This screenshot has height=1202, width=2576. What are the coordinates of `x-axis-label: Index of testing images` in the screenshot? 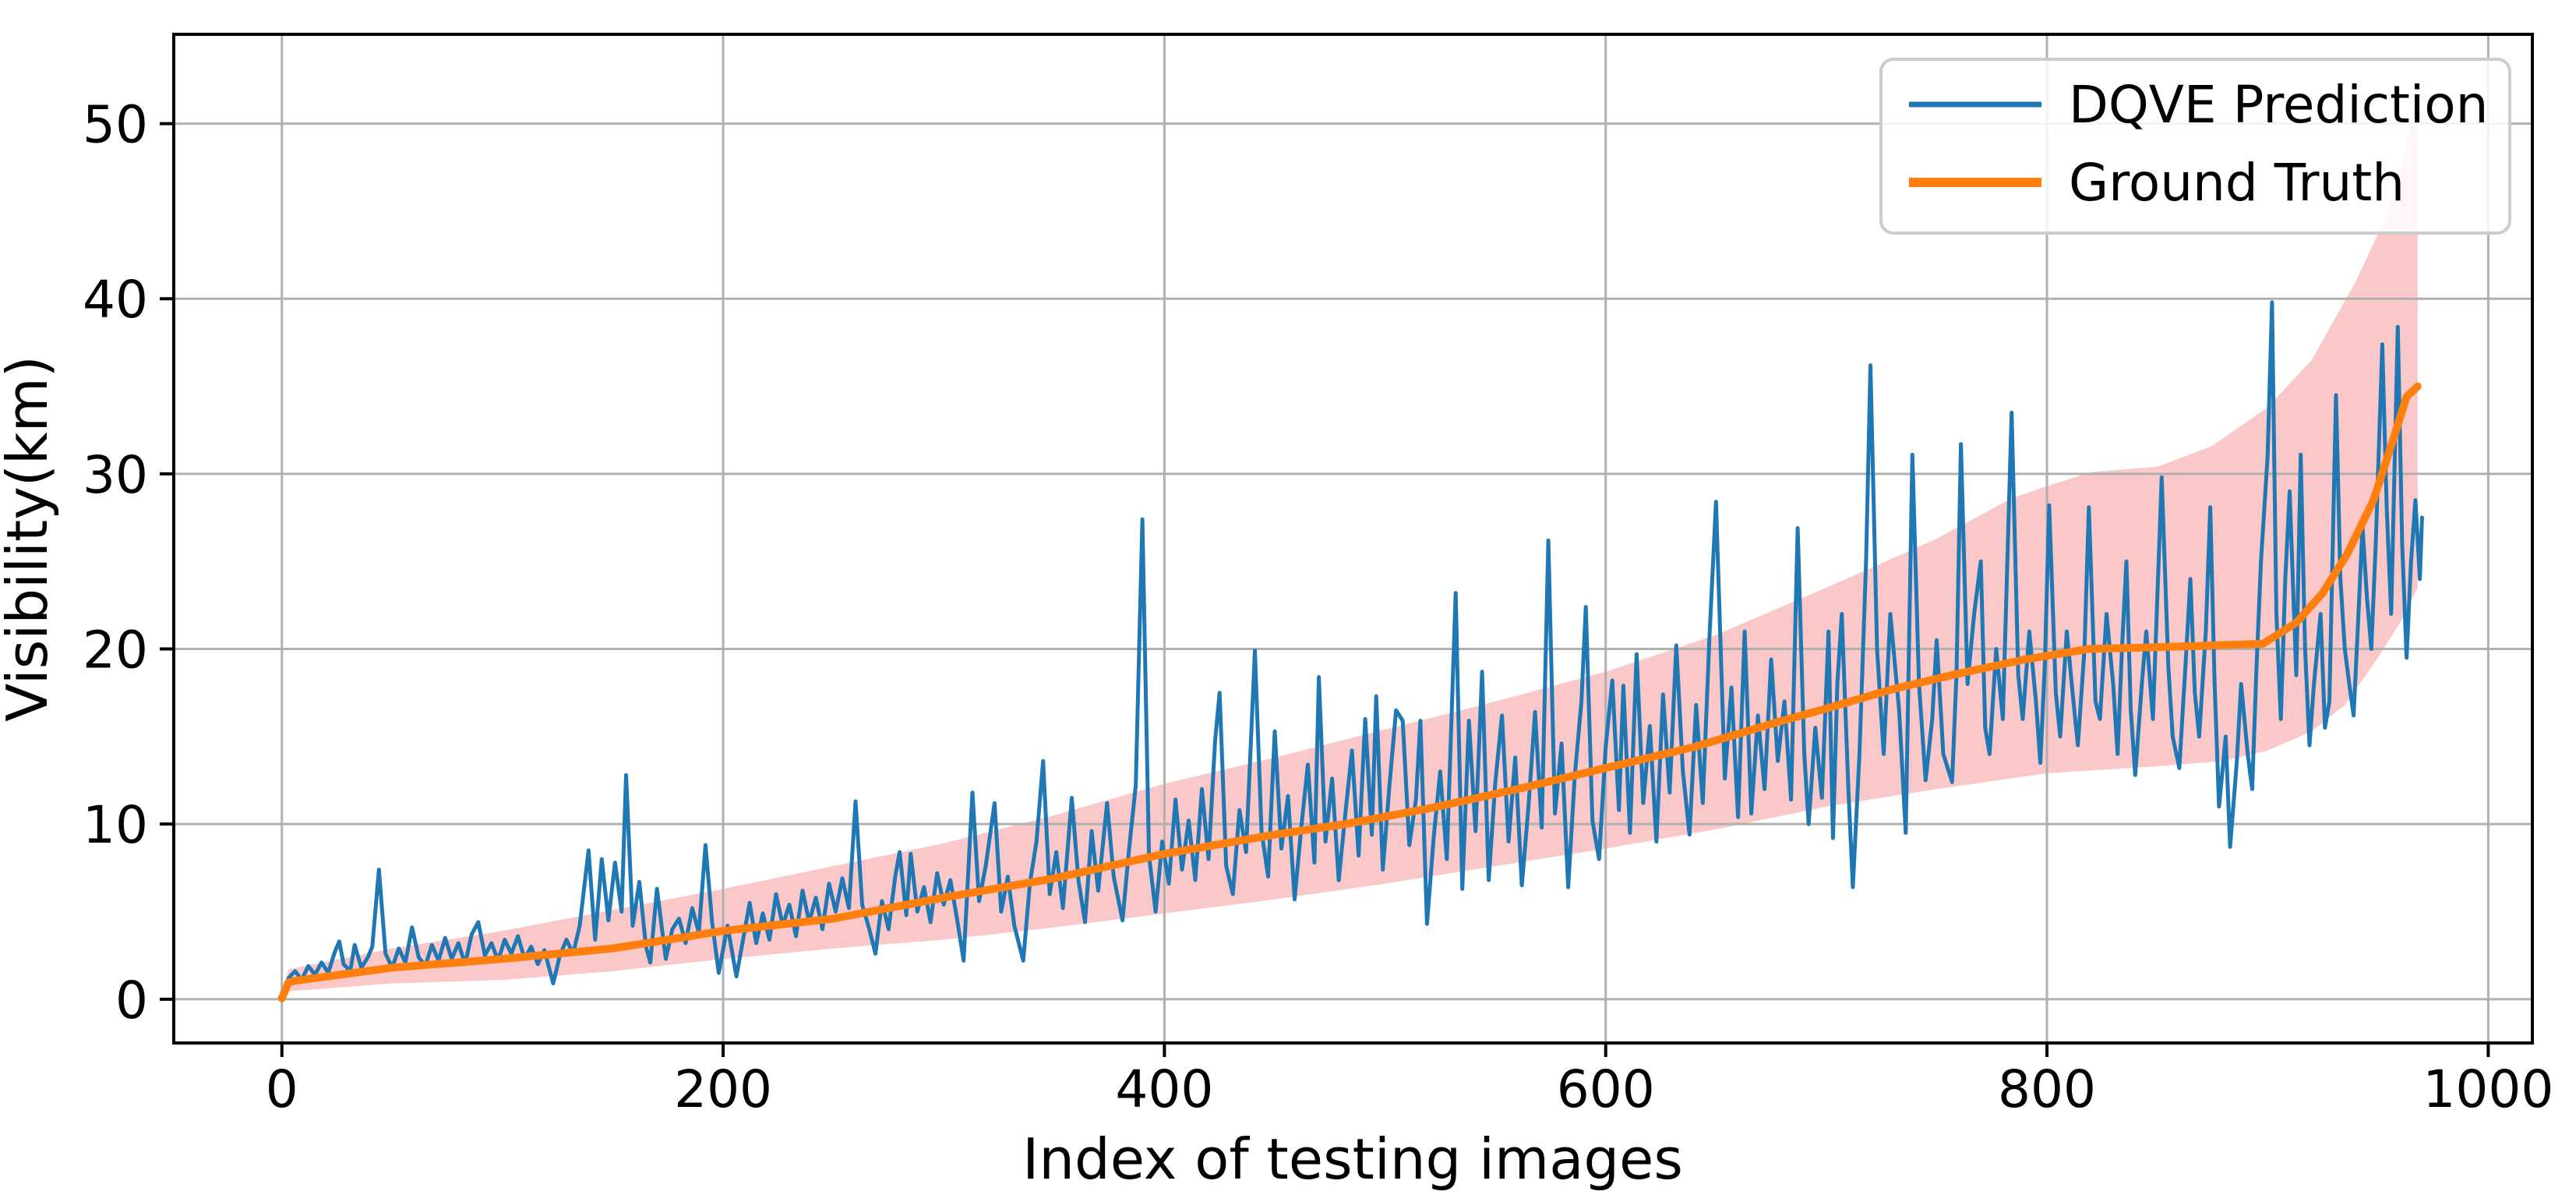 It's located at (1352, 1159).